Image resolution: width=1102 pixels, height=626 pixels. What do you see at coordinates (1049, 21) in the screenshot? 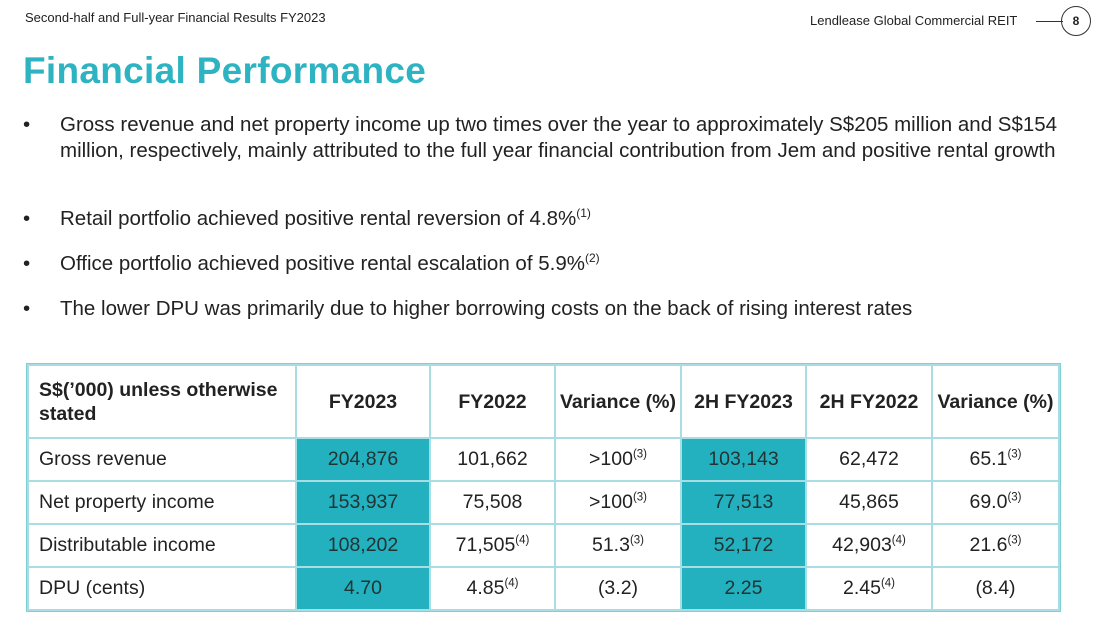
I see `header-divider` at bounding box center [1049, 21].